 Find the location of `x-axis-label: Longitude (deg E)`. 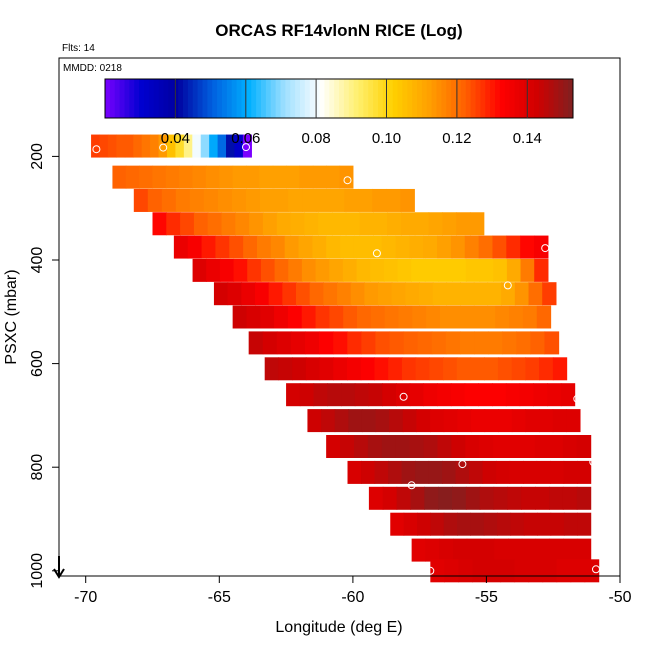

x-axis-label: Longitude (deg E) is located at coordinates (338, 627).